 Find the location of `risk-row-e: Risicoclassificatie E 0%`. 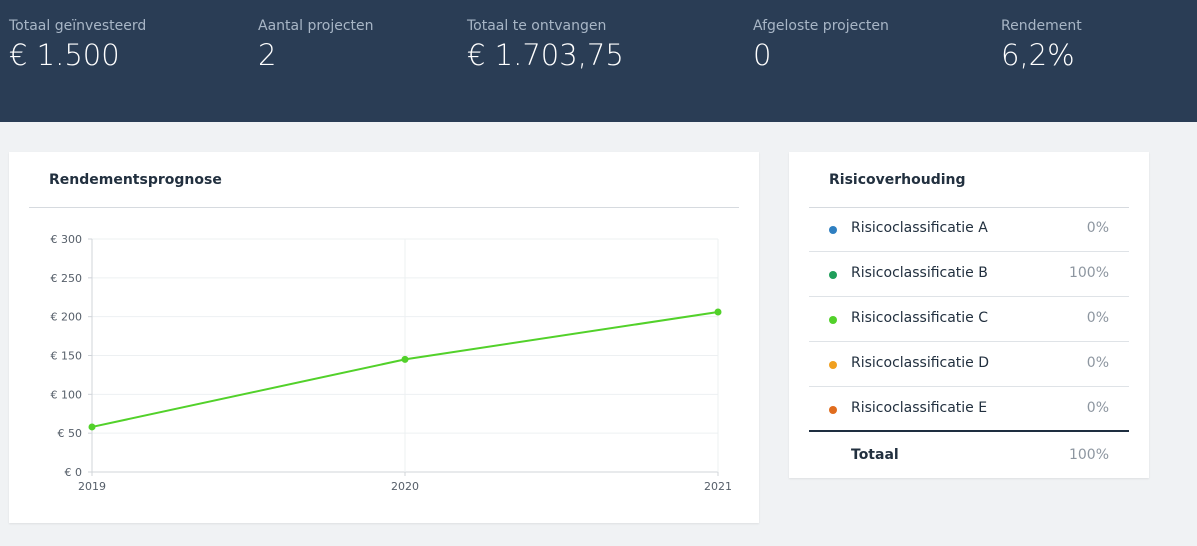

risk-row-e: Risicoclassificatie E 0% is located at coordinates (969, 409).